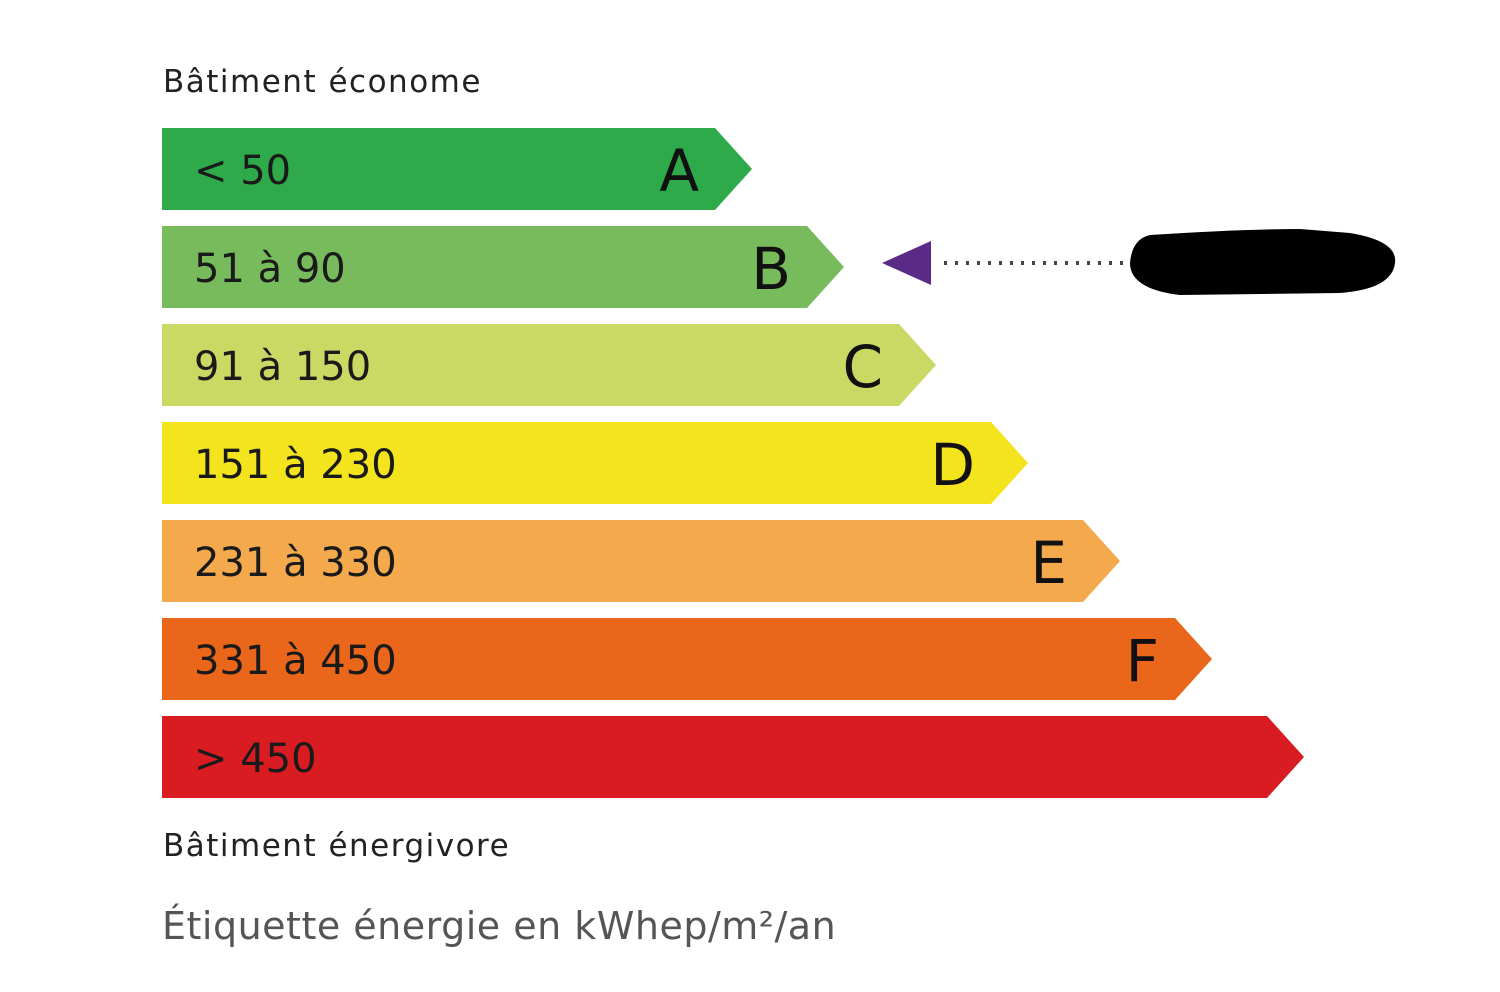 Image resolution: width=1500 pixels, height=992 pixels. I want to click on class-letter: B, so click(771, 269).